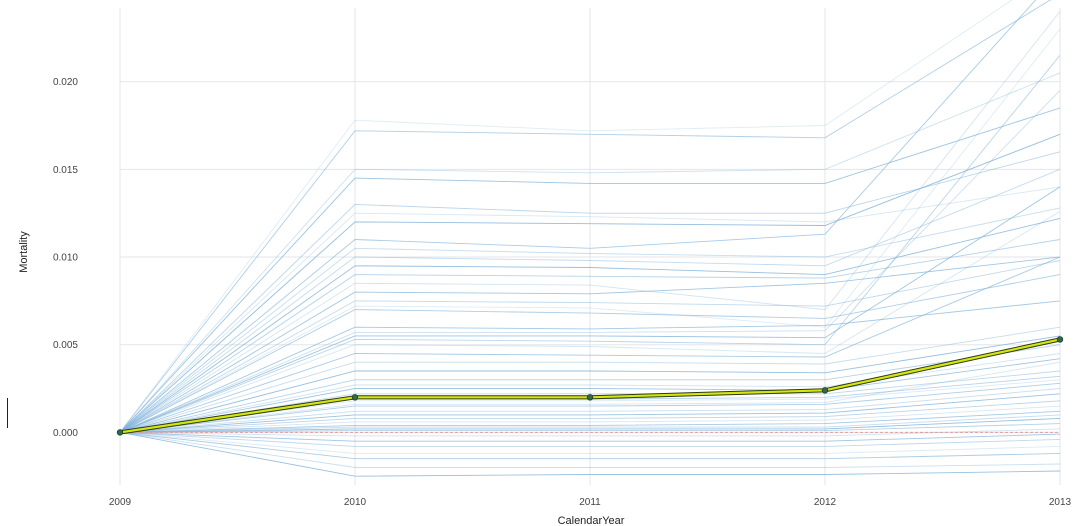 This screenshot has height=526, width=1076. I want to click on x-axis-ticks: 2009 2010 2011 2012 2013, so click(590, 502).